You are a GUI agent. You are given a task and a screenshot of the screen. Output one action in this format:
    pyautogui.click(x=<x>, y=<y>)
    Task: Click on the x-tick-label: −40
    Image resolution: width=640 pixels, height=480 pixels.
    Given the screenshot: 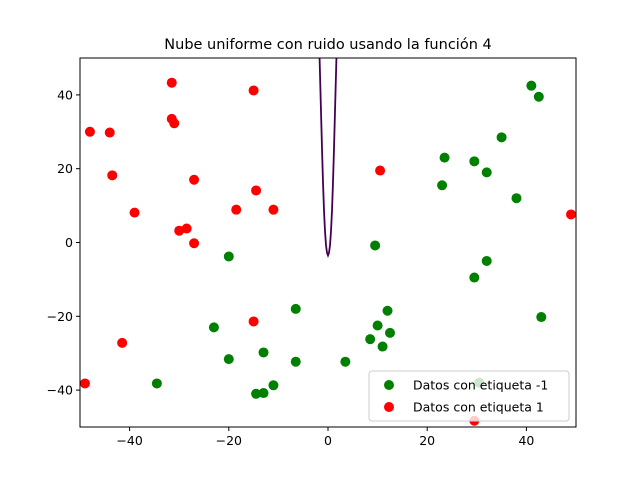 What is the action you would take?
    pyautogui.click(x=129, y=440)
    